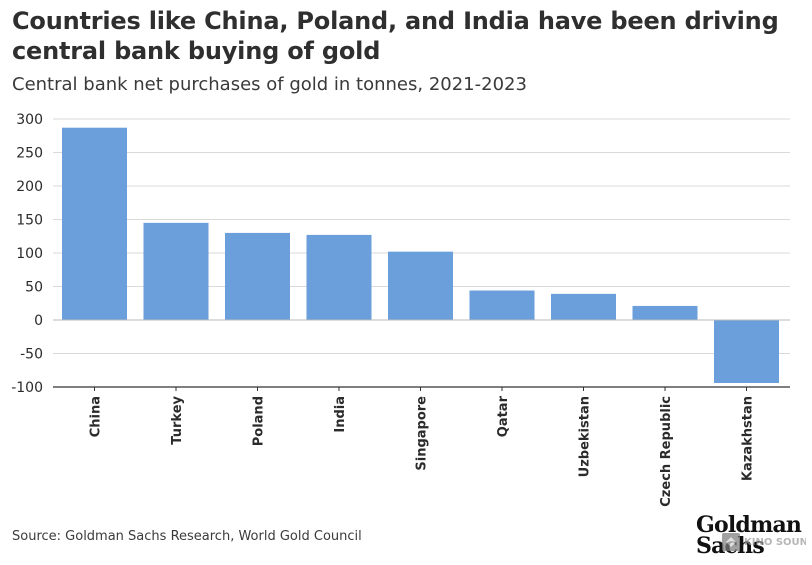 This screenshot has width=812, height=565. Describe the element at coordinates (34, 288) in the screenshot. I see `y-tick-label-5: 50` at that location.